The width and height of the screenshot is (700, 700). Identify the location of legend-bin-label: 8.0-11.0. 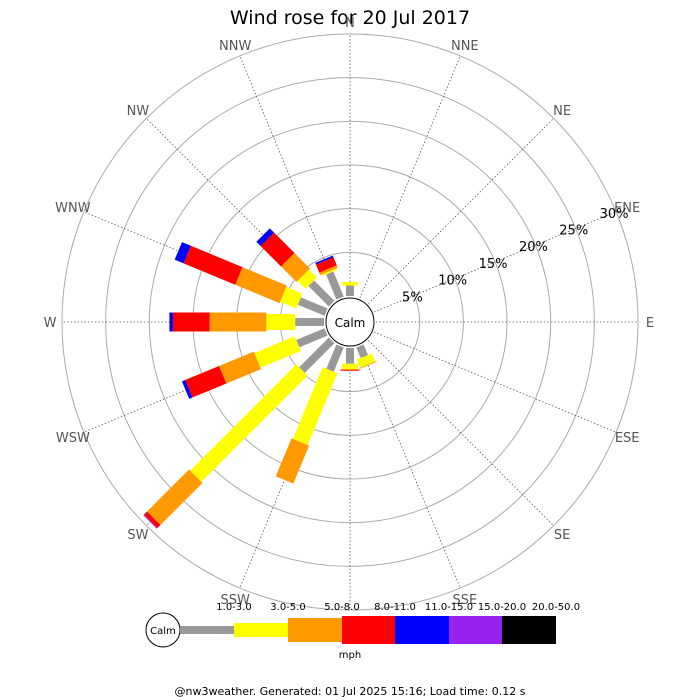
(395, 607).